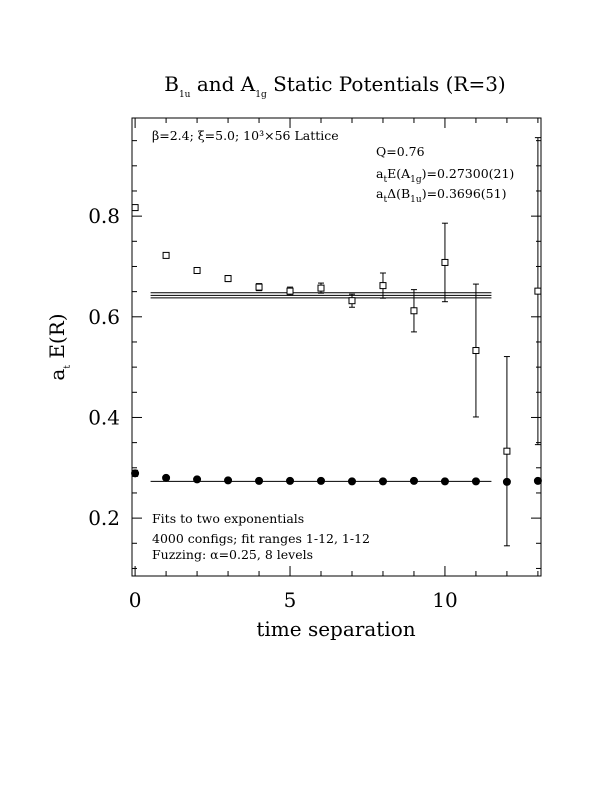  Describe the element at coordinates (104, 317) in the screenshot. I see `y-tick-label: 0.6` at that location.